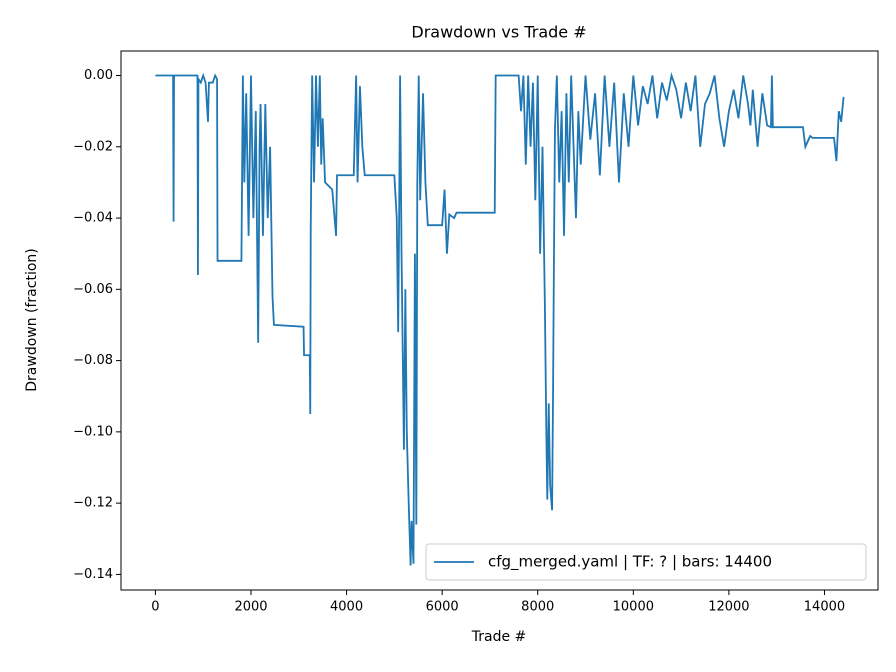 This screenshot has height=672, width=896. Describe the element at coordinates (93, 360) in the screenshot. I see `y-tick-label: −0.08` at that location.